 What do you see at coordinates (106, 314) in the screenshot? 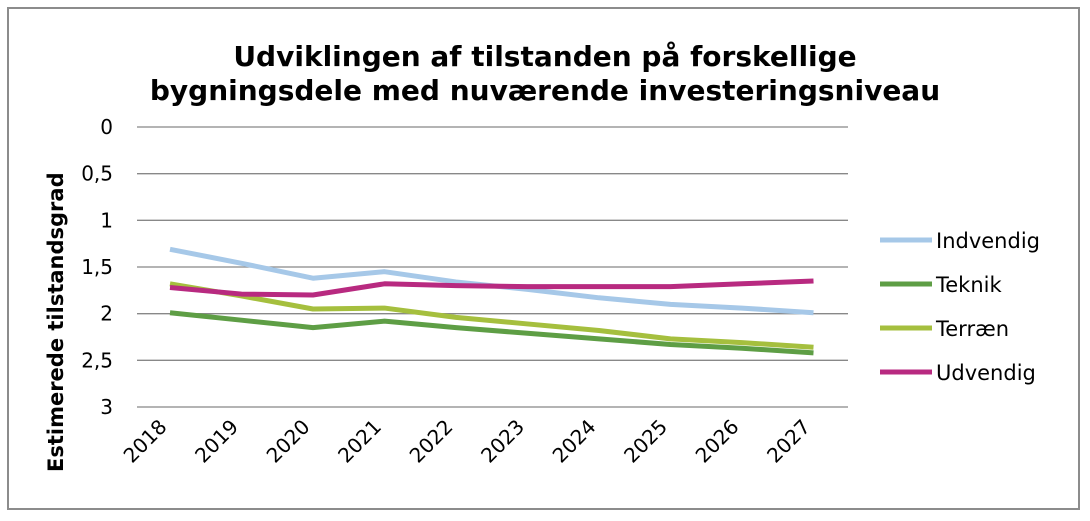
I see `y-tick-label: 2` at bounding box center [106, 314].